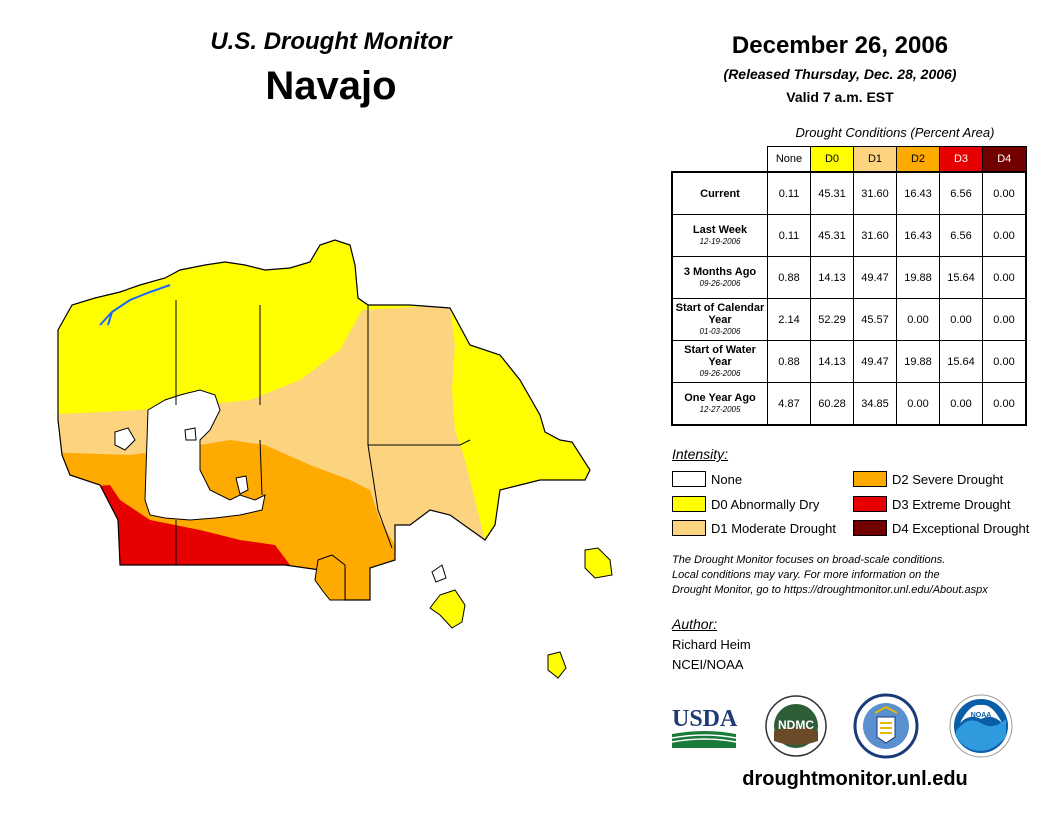 This screenshot has width=1056, height=816. I want to click on table-title: Drought Conditions (Percent Area), so click(895, 132).